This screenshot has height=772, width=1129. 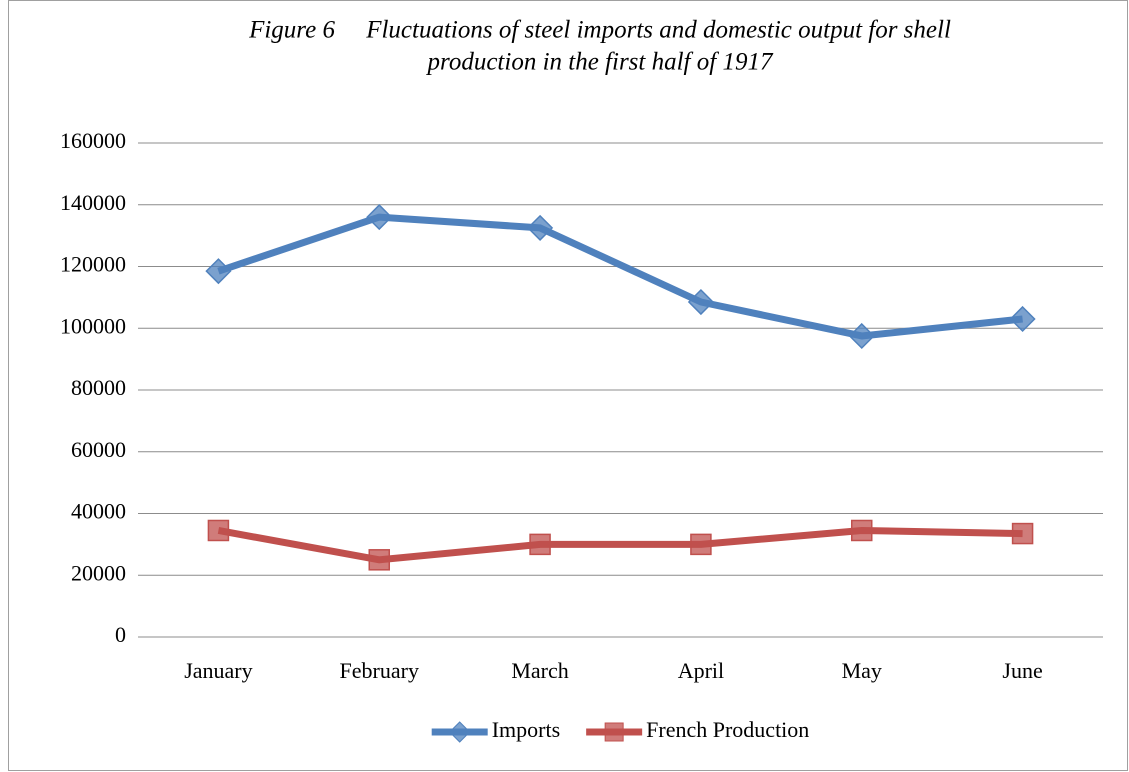 What do you see at coordinates (120, 634) in the screenshot?
I see `y-tick-label: 0` at bounding box center [120, 634].